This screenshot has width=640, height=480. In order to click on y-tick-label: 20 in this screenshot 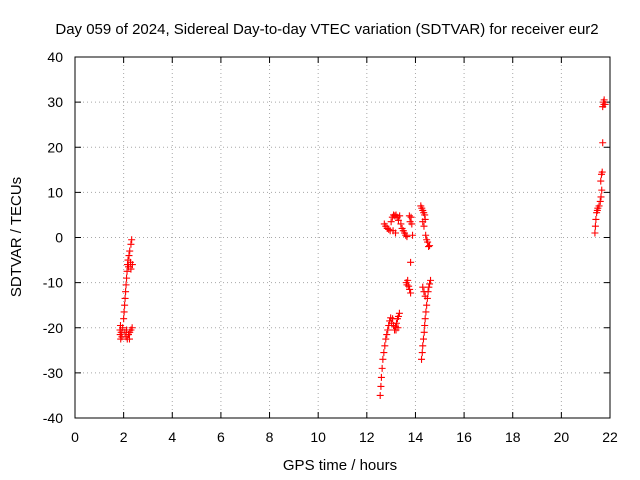, I will do `click(55, 147)`.